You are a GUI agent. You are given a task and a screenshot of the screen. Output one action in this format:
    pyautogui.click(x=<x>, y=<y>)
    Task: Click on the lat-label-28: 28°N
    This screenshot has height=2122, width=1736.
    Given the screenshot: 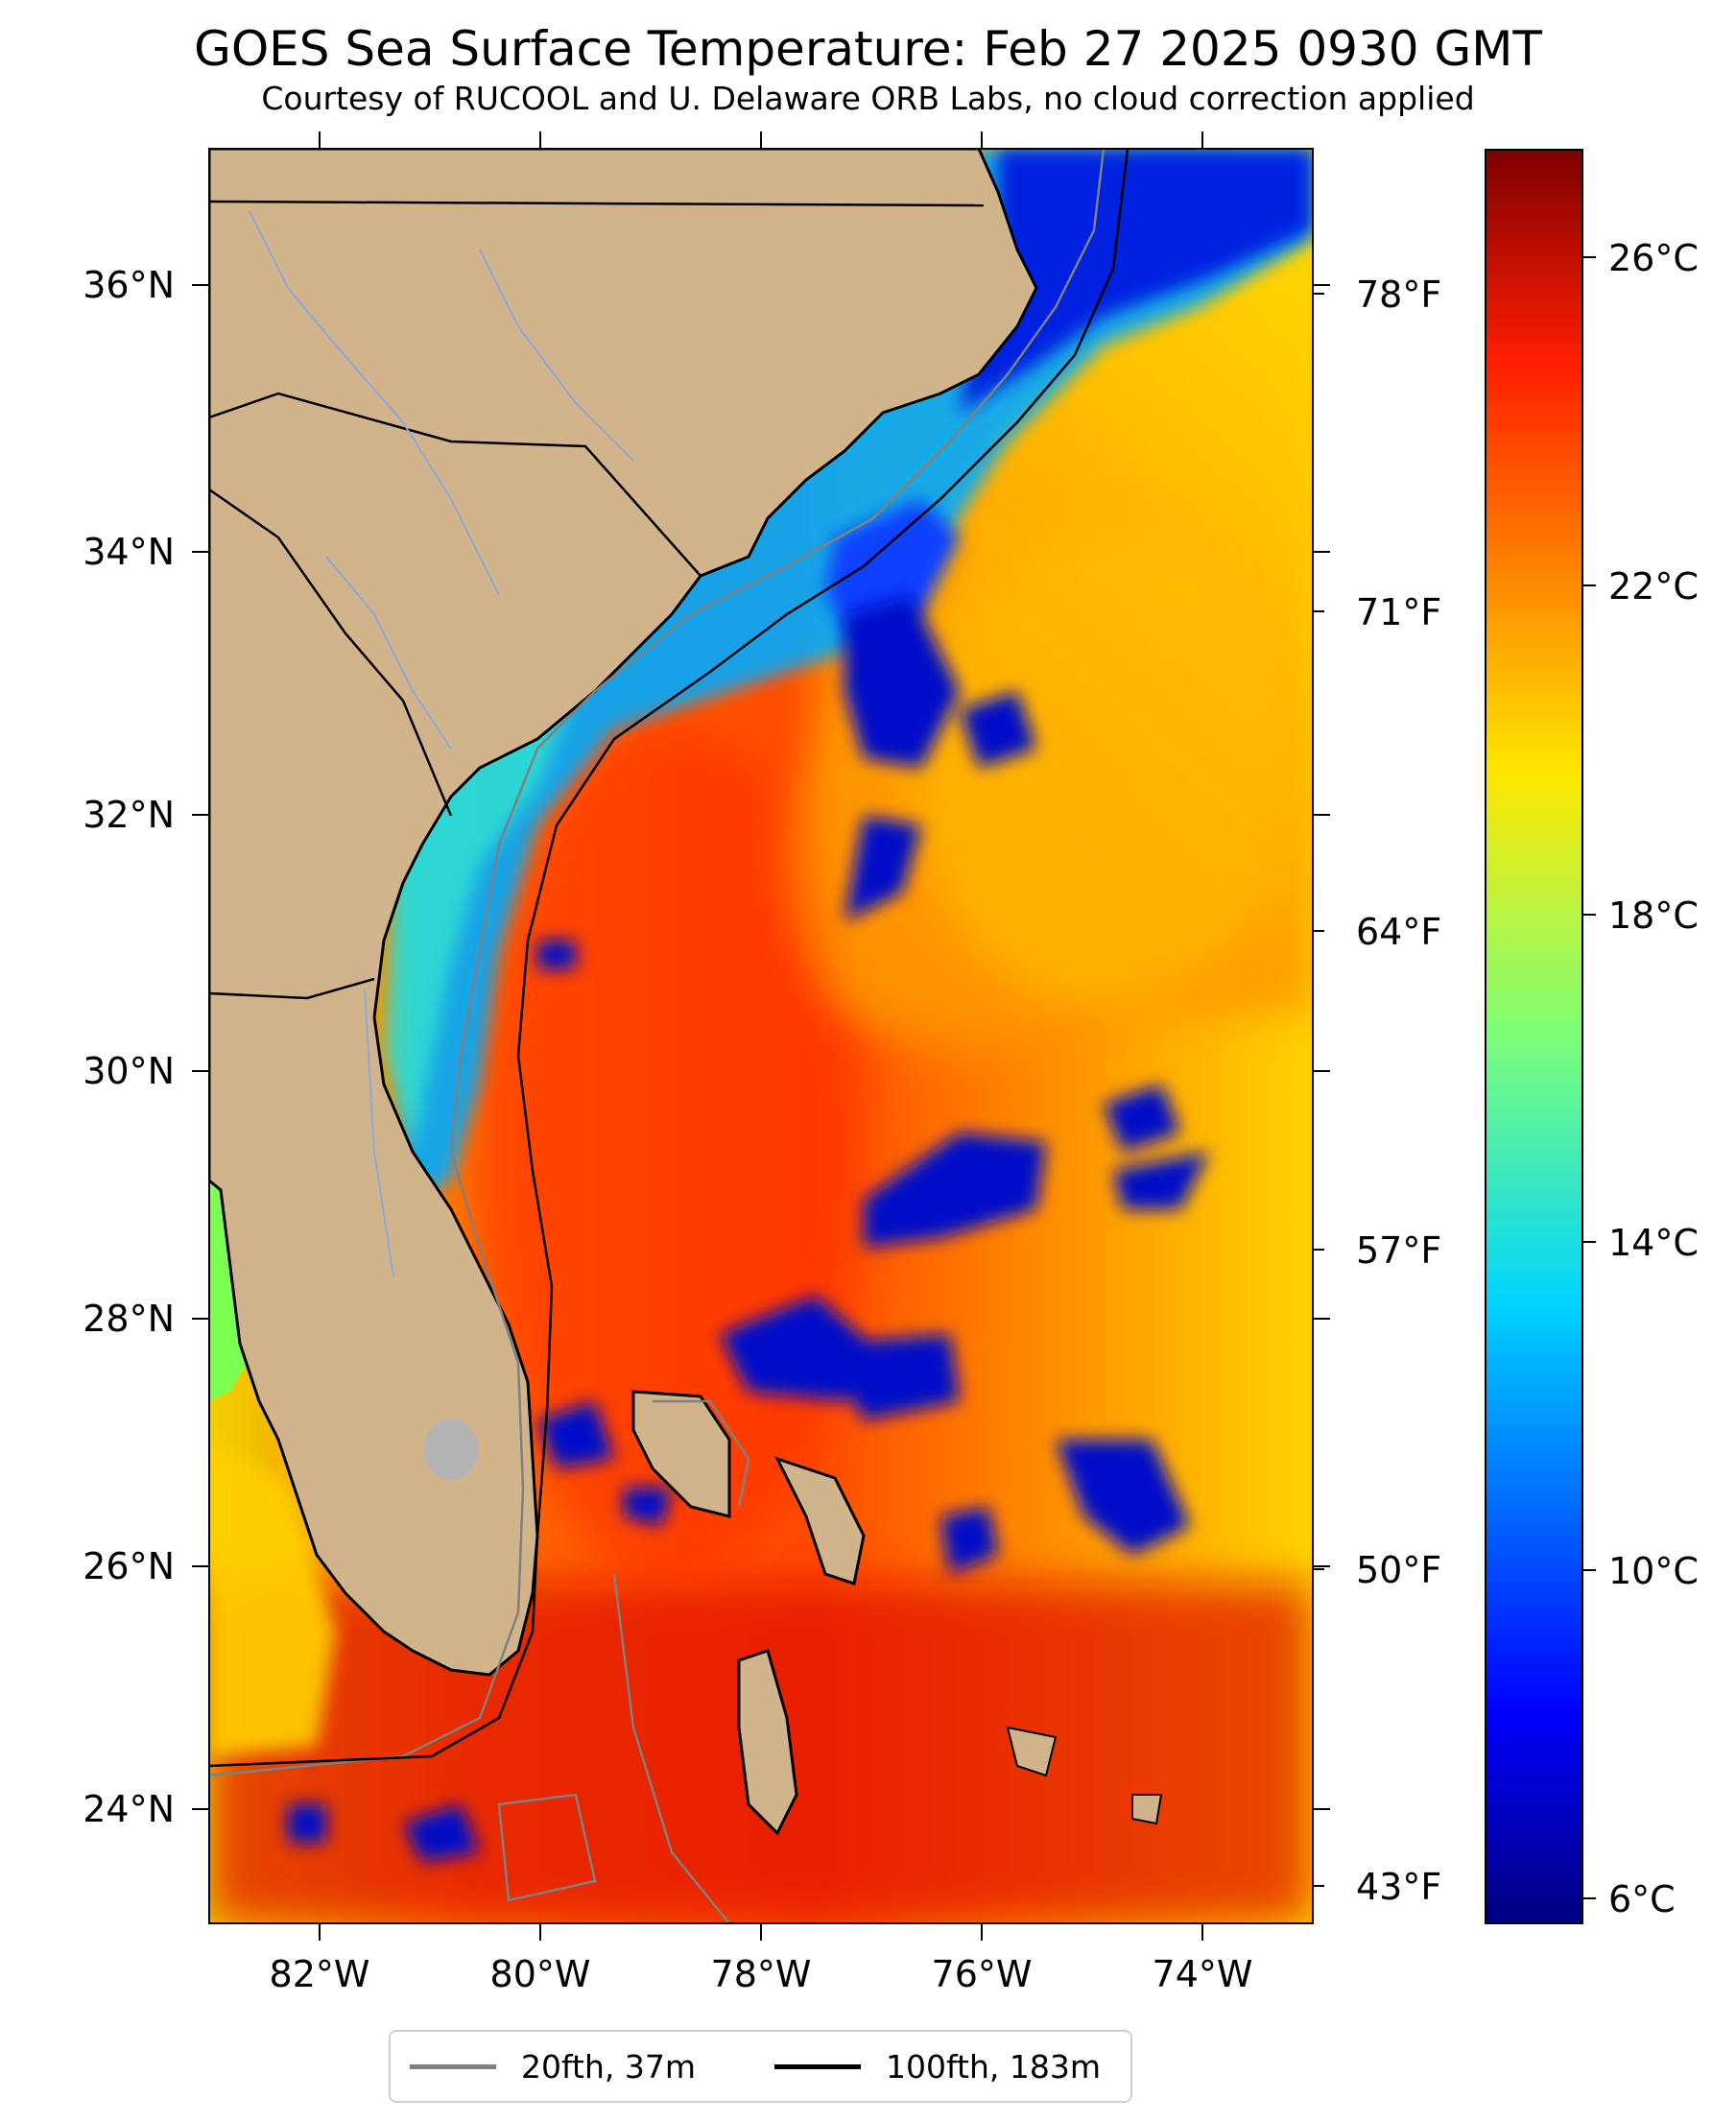 What is the action you would take?
    pyautogui.click(x=129, y=1319)
    